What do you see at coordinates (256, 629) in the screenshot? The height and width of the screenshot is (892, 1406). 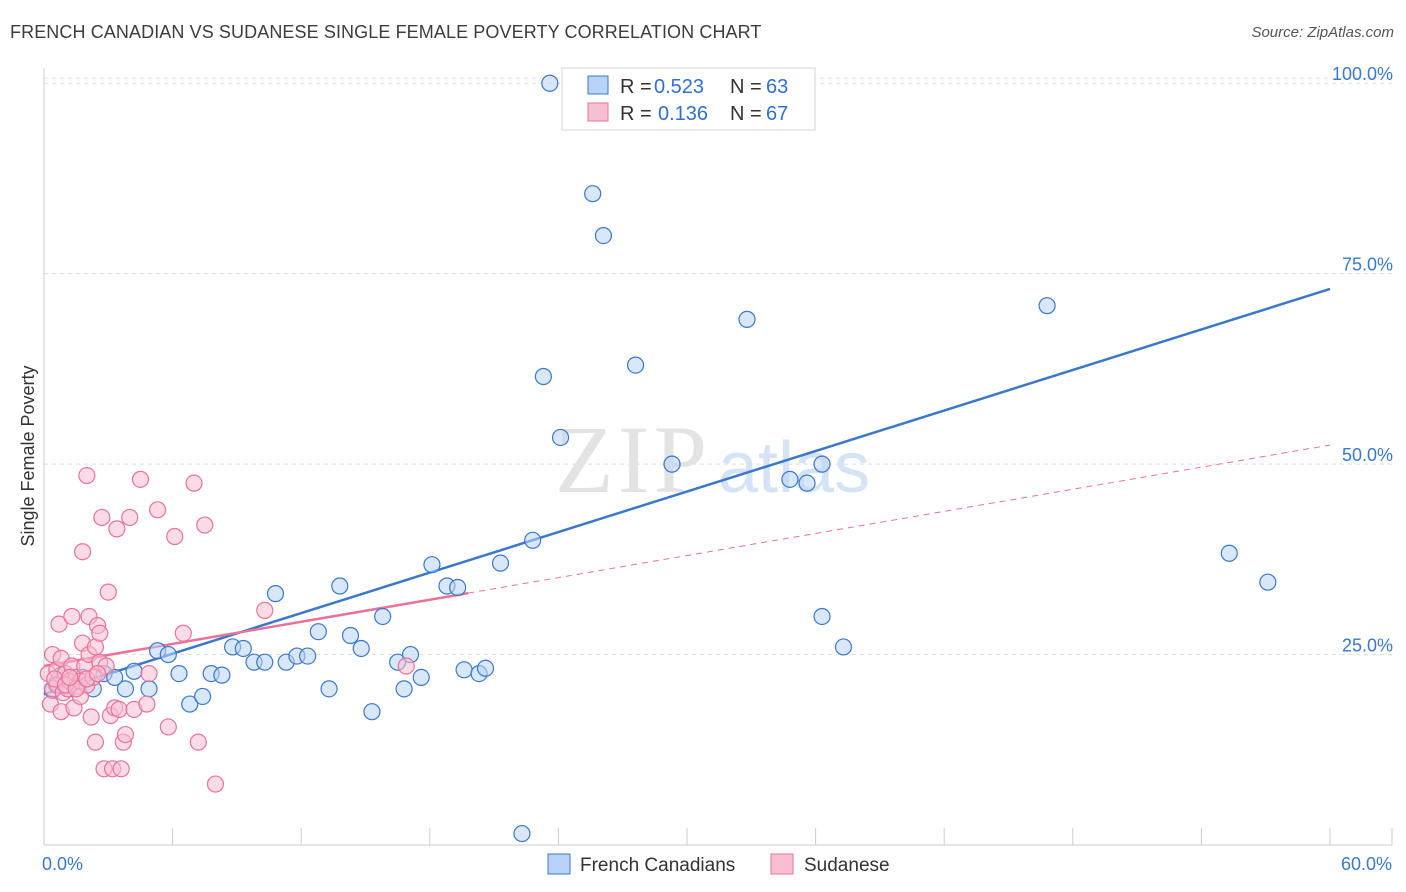 I see `sudanese-trend-line` at bounding box center [256, 629].